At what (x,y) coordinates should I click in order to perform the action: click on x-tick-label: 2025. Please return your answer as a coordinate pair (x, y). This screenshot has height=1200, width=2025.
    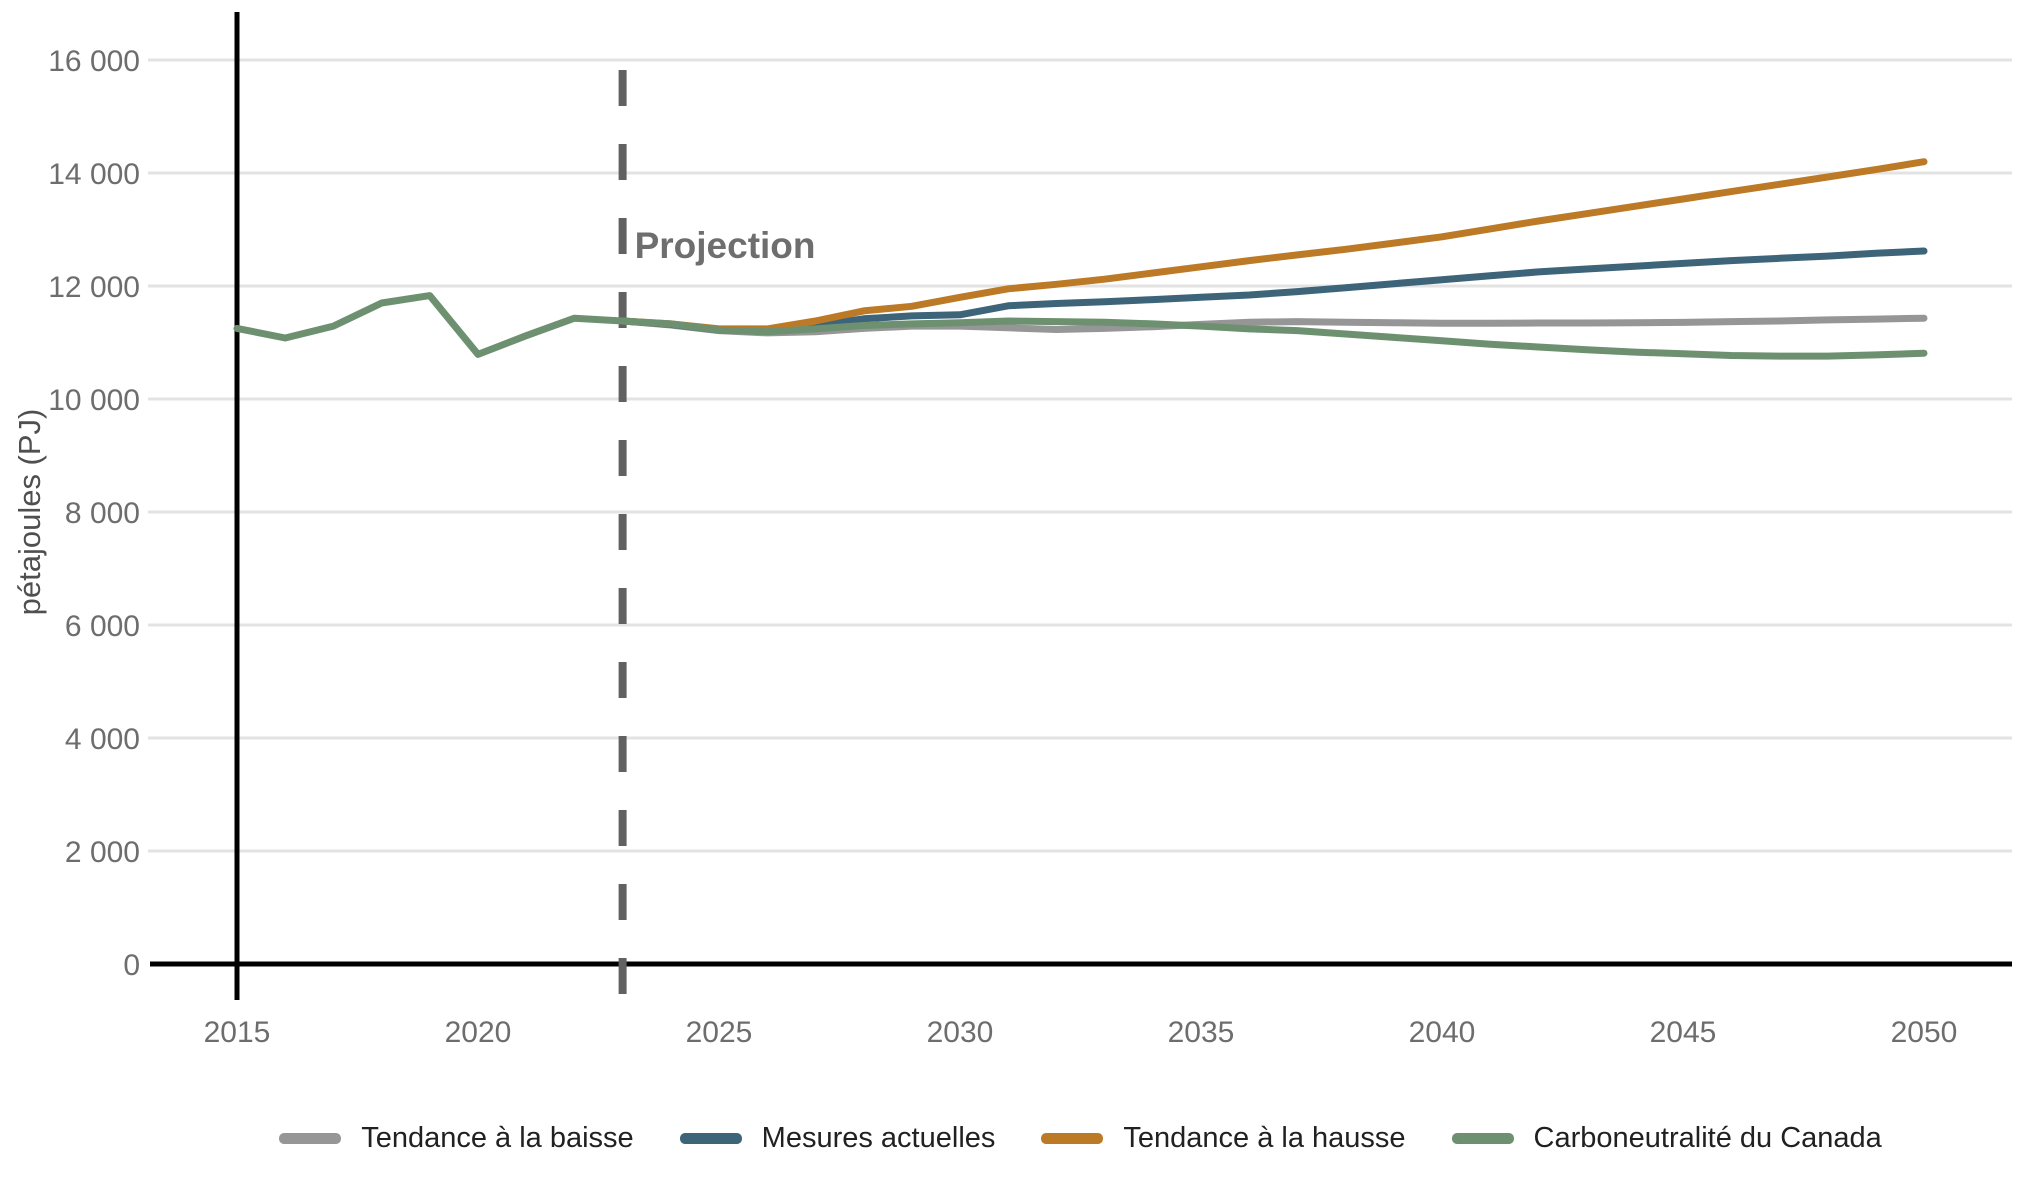
    Looking at the image, I should click on (719, 1032).